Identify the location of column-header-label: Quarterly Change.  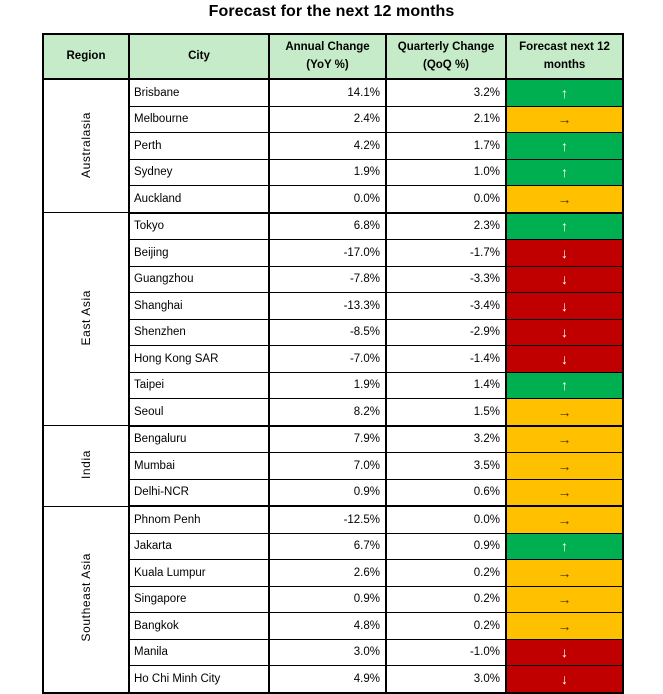
(446, 47).